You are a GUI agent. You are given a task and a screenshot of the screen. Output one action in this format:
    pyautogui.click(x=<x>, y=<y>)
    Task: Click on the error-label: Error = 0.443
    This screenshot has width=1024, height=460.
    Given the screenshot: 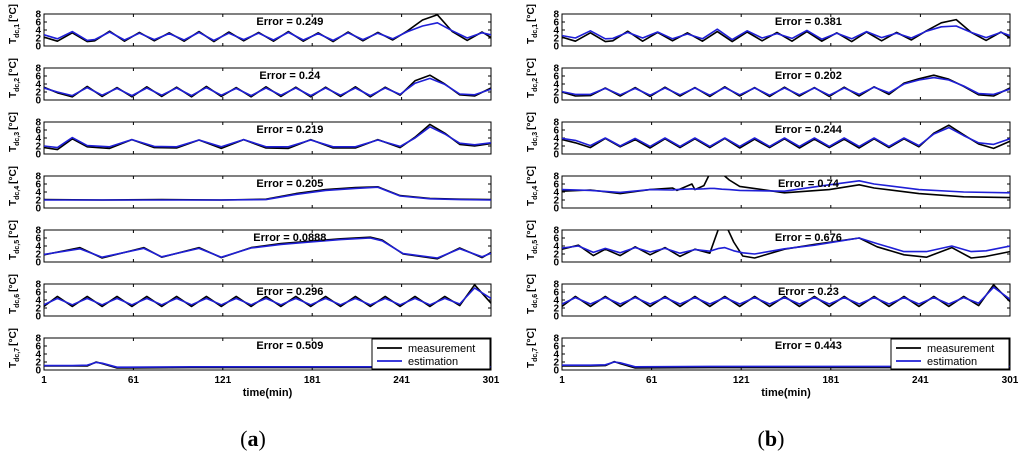 What is the action you would take?
    pyautogui.click(x=808, y=346)
    